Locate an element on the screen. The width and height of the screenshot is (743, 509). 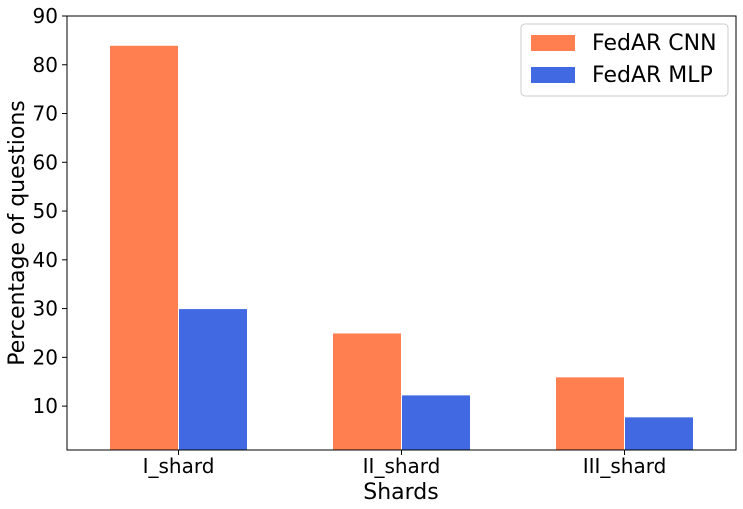
bar-fedar-cnn-i-shard is located at coordinates (144, 247).